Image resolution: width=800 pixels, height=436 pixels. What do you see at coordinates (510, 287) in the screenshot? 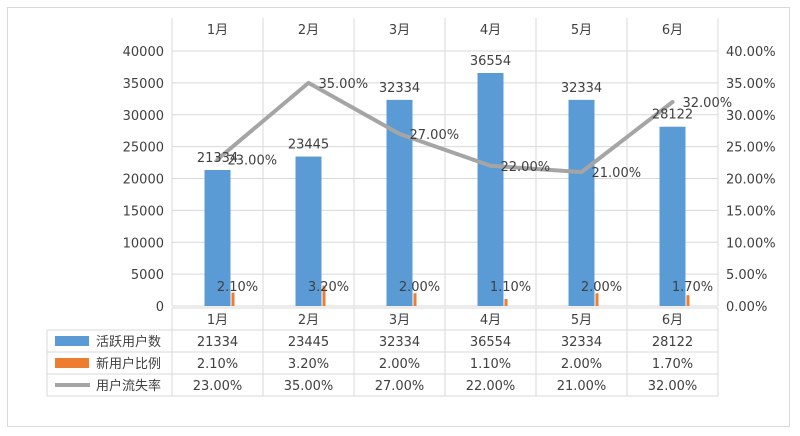
I see `data-label-new-user-ratio: 1.10%` at bounding box center [510, 287].